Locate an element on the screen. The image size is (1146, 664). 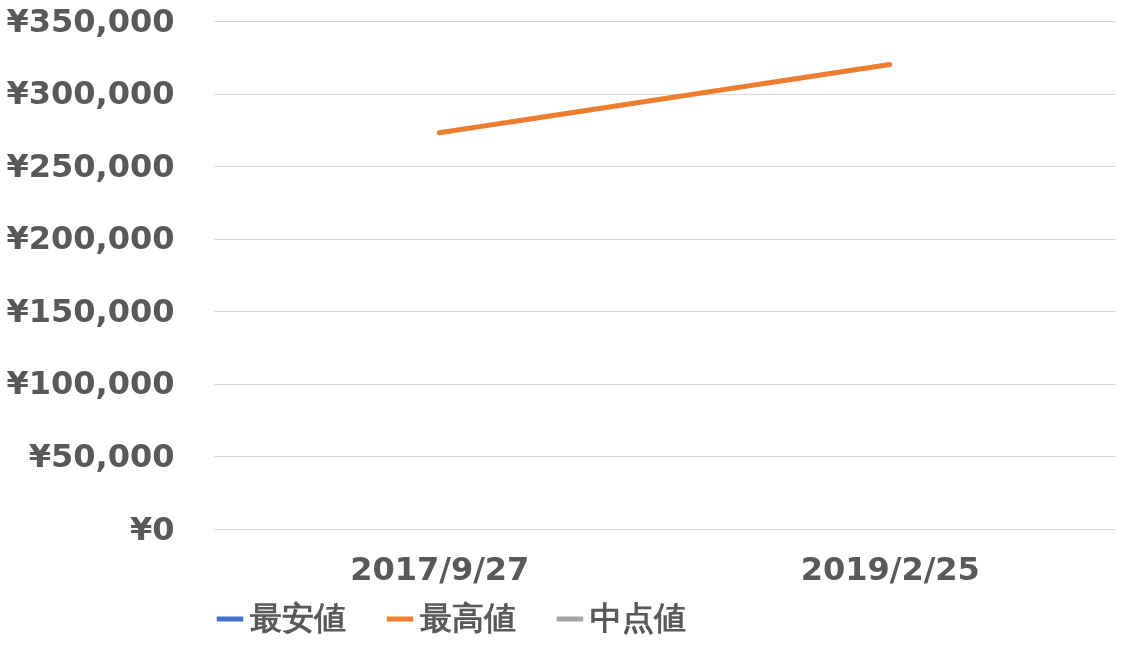
y-tick-label: ¥150,000 is located at coordinates (90, 310).